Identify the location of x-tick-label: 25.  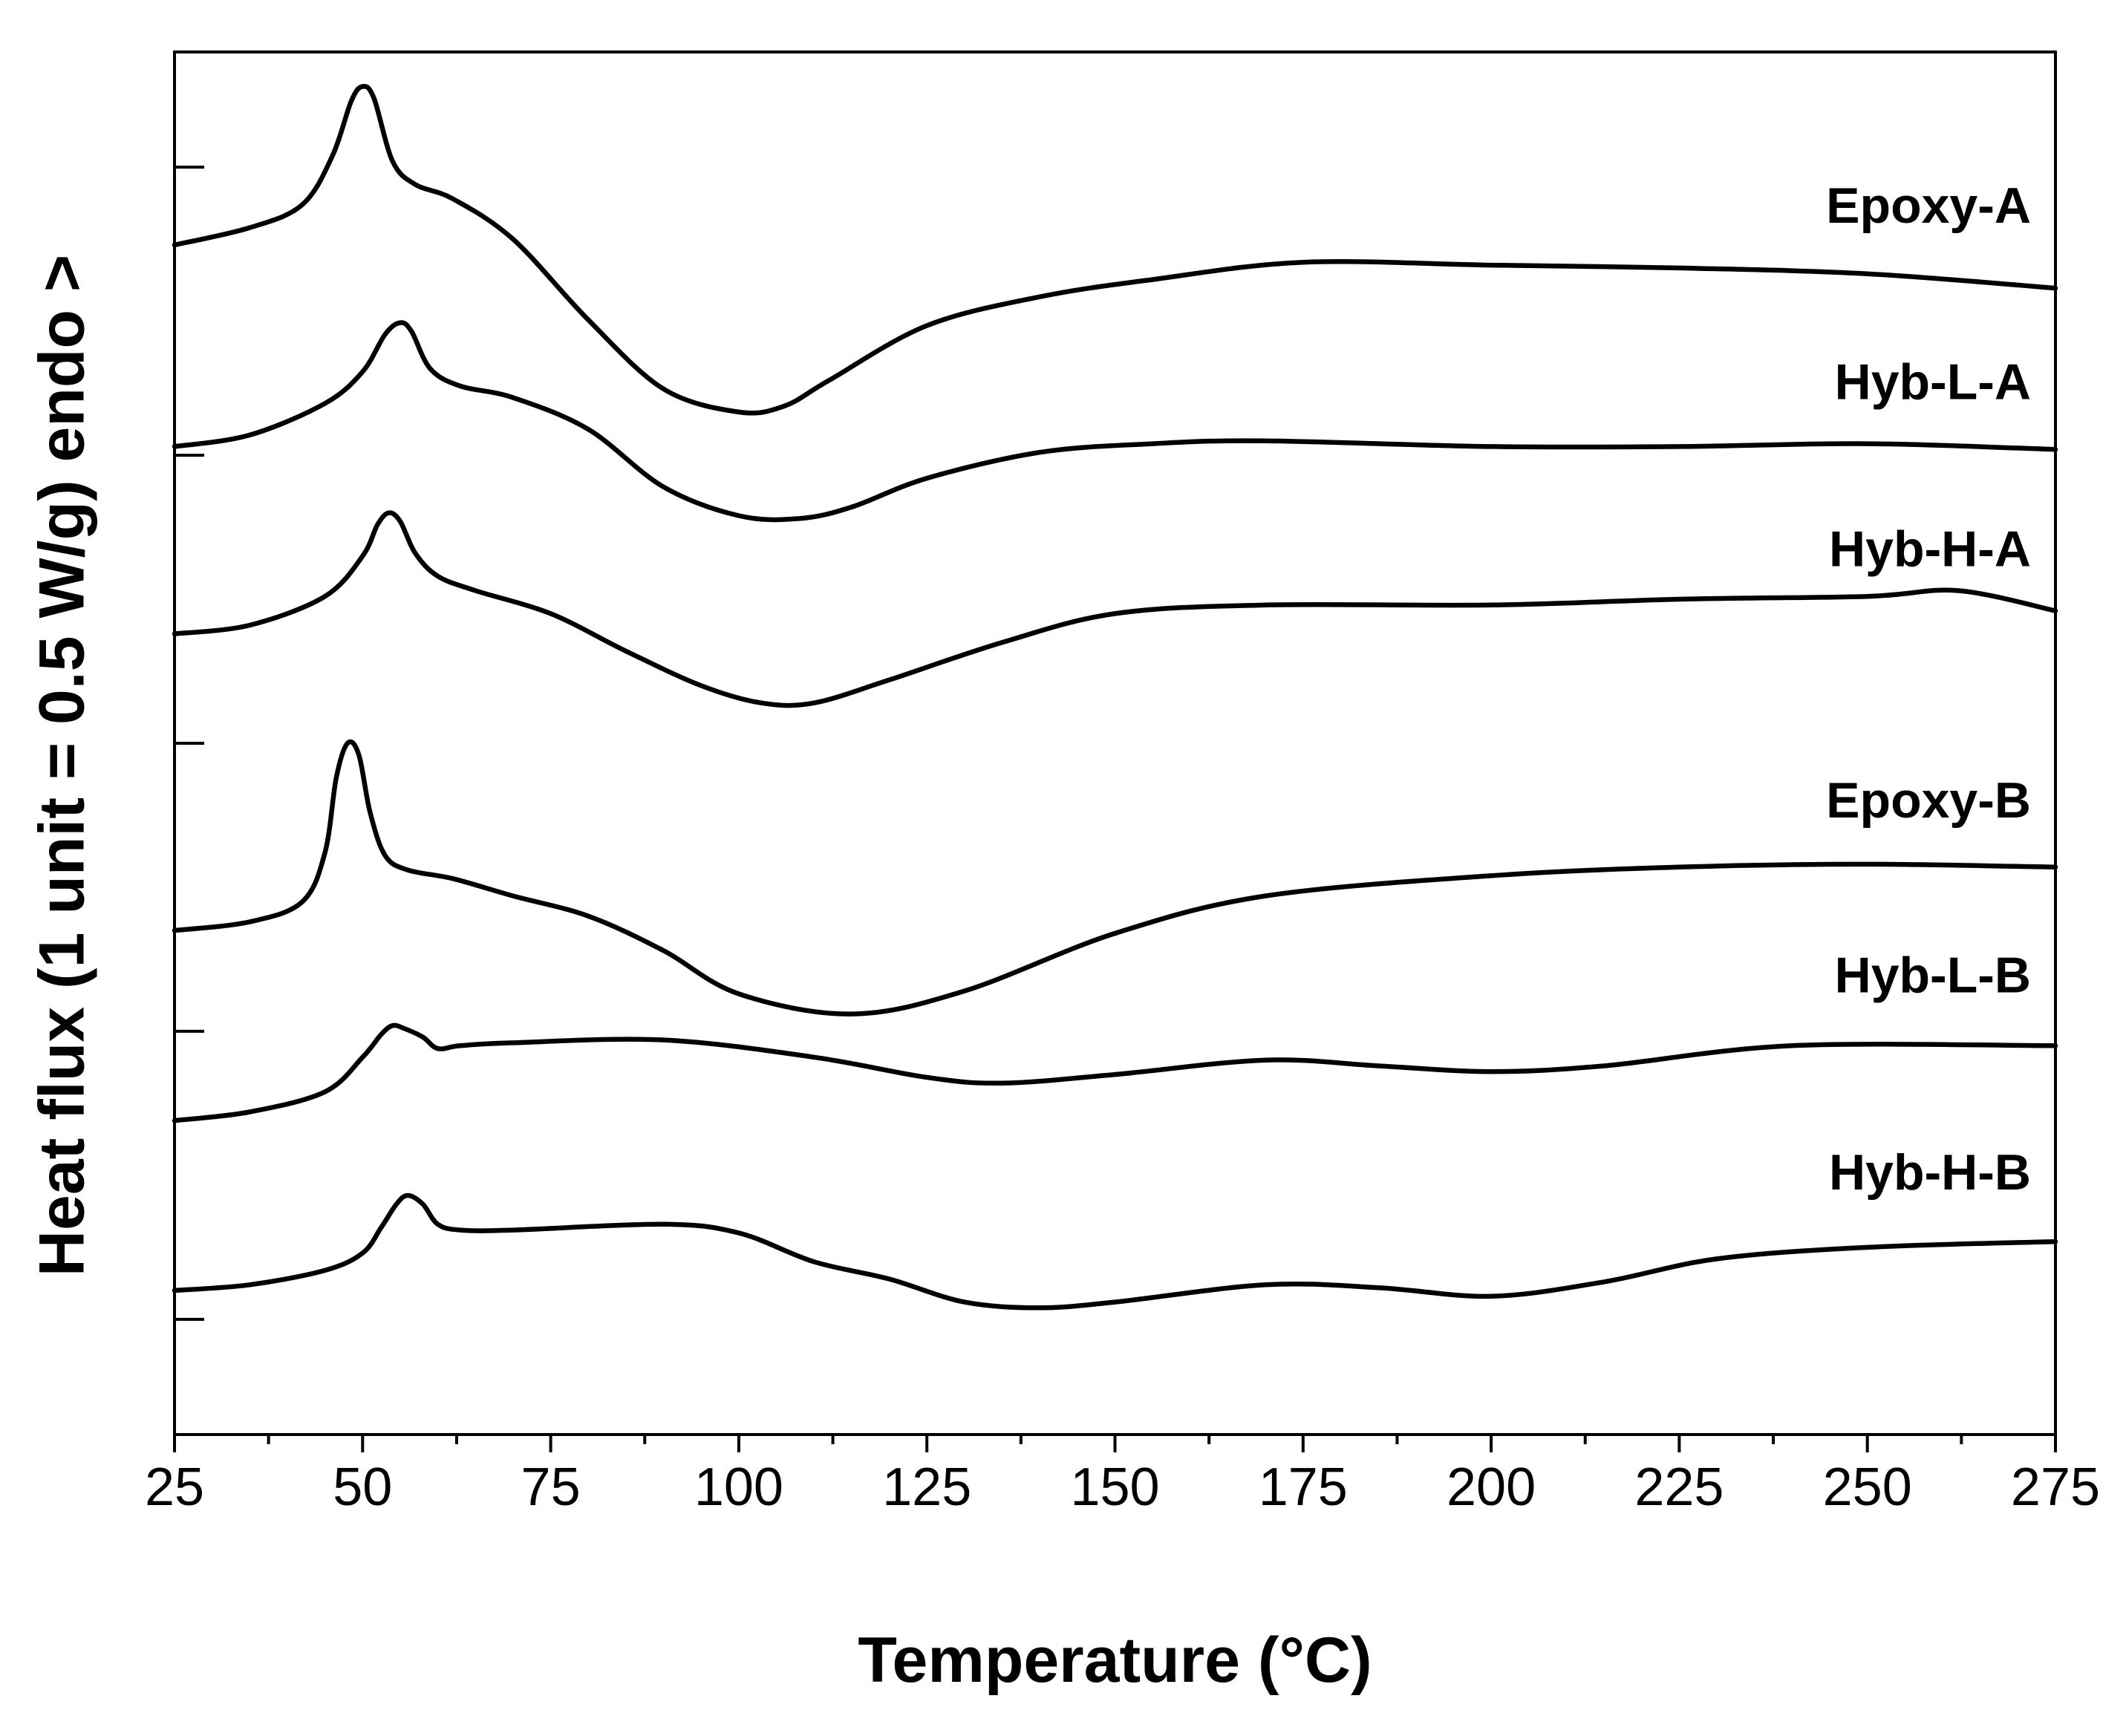
(174, 1487).